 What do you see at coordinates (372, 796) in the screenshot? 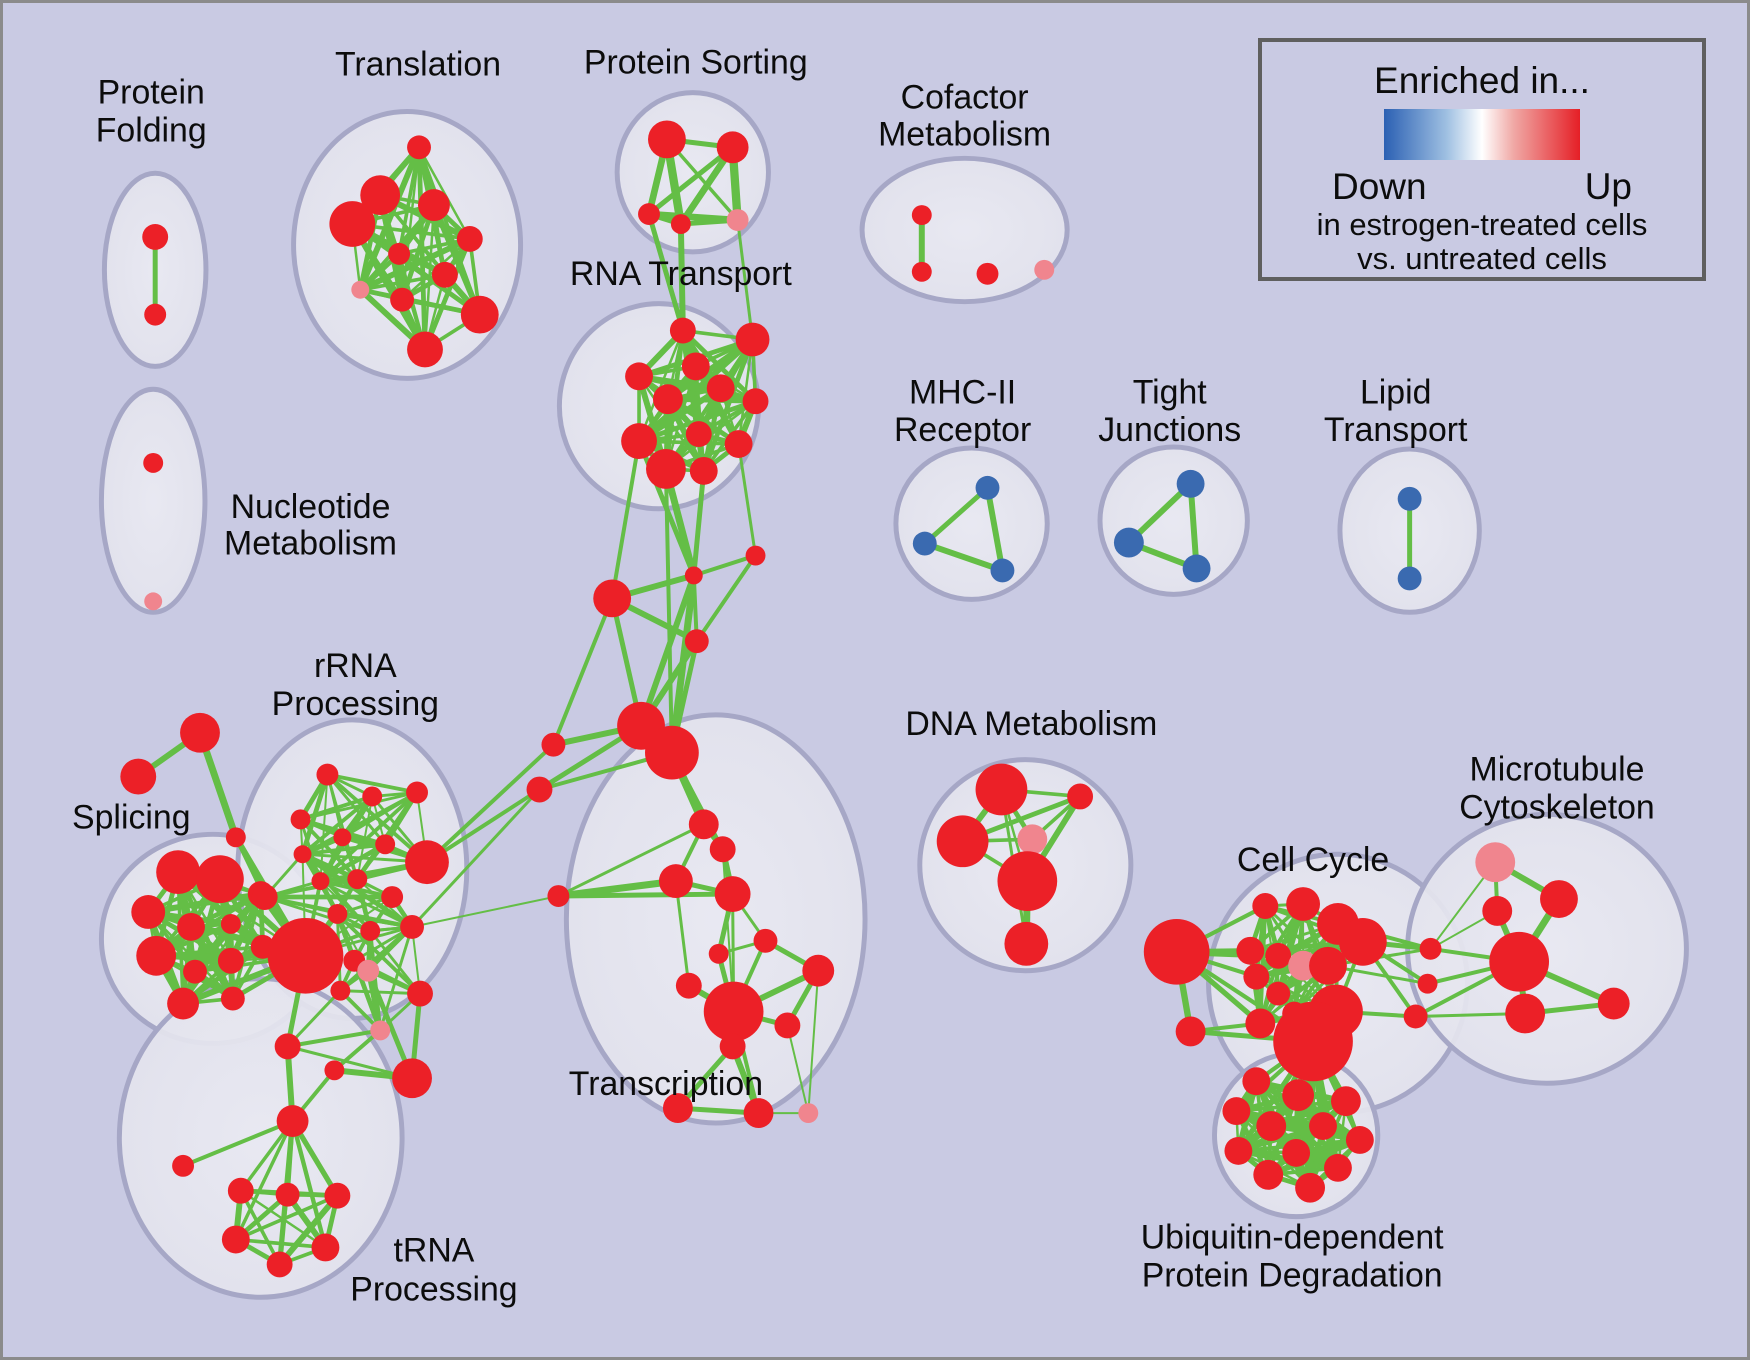
I see `node-r2` at bounding box center [372, 796].